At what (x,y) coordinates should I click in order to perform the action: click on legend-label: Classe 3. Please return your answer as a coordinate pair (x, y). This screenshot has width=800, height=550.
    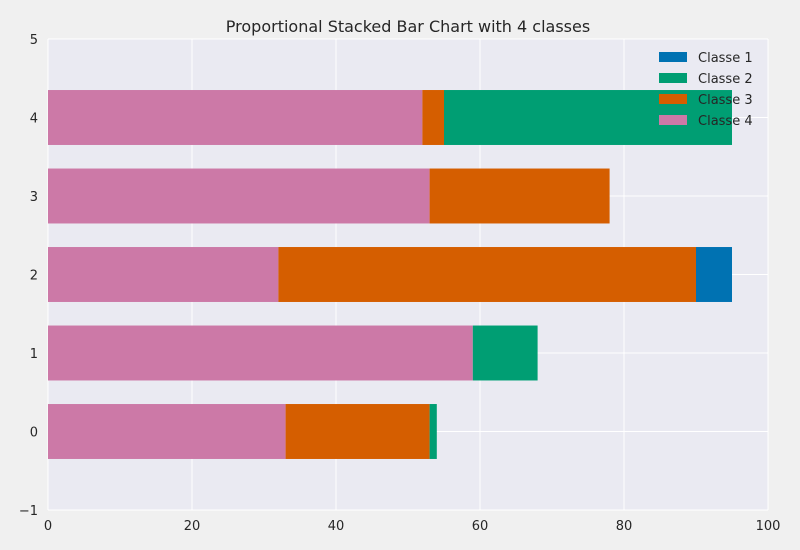
    Looking at the image, I should click on (725, 100).